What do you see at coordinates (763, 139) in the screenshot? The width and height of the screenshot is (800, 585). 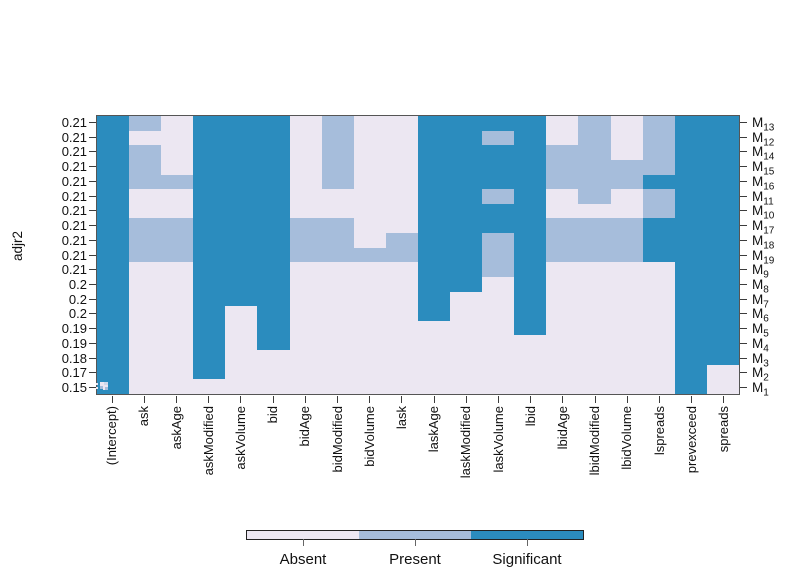 I see `model-label: M12` at bounding box center [763, 139].